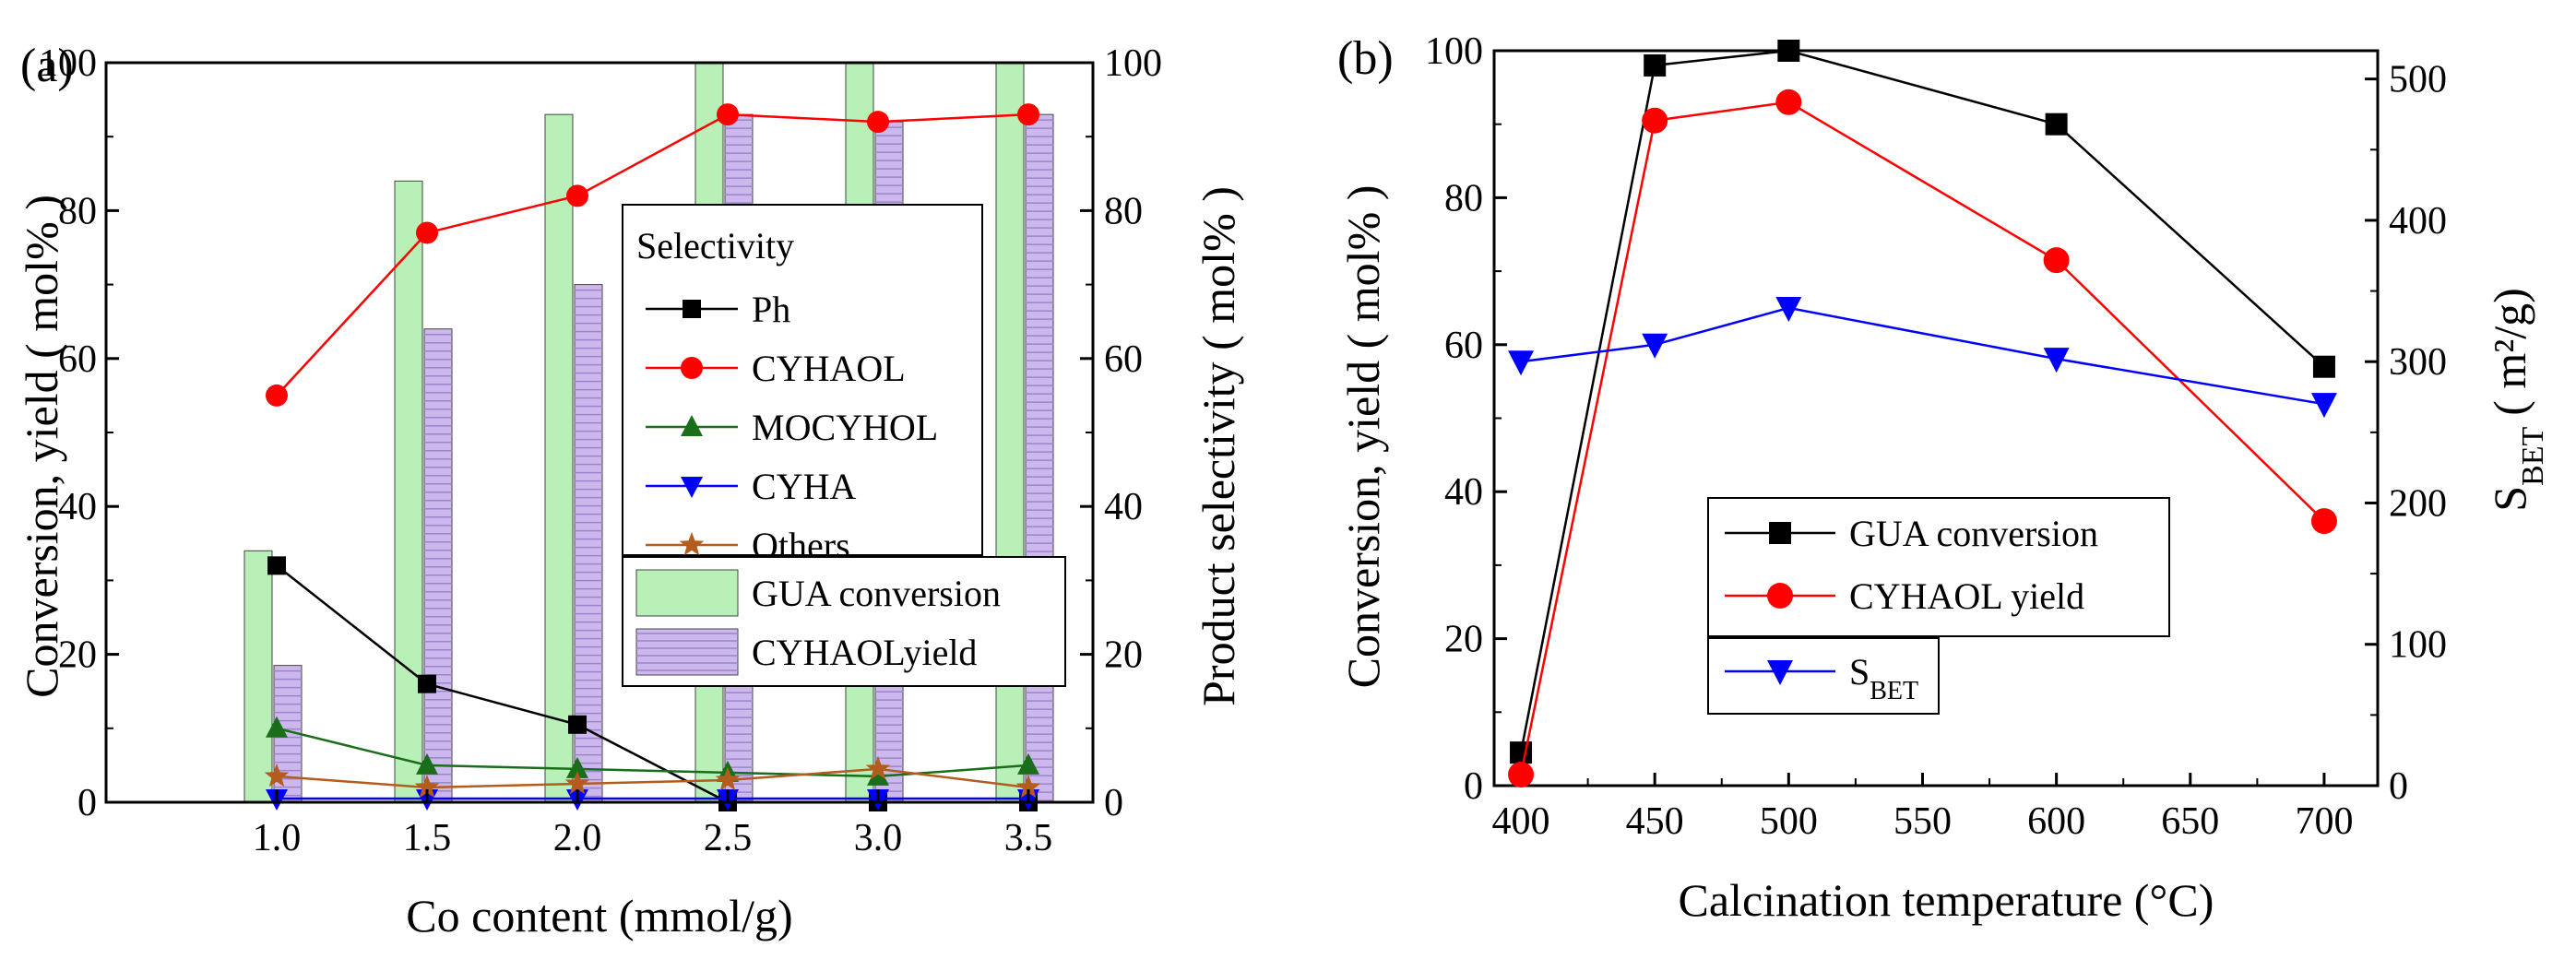 This screenshot has height=971, width=2576. What do you see at coordinates (2056, 821) in the screenshot?
I see `xtick-label: 600` at bounding box center [2056, 821].